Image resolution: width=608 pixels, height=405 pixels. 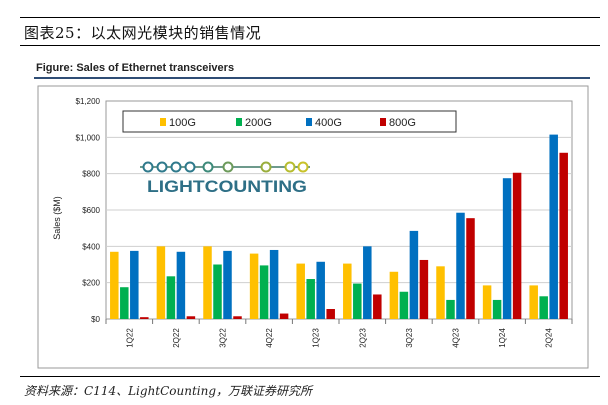 What do you see at coordinates (563, 235) in the screenshot?
I see `bar-800g-2q24` at bounding box center [563, 235].